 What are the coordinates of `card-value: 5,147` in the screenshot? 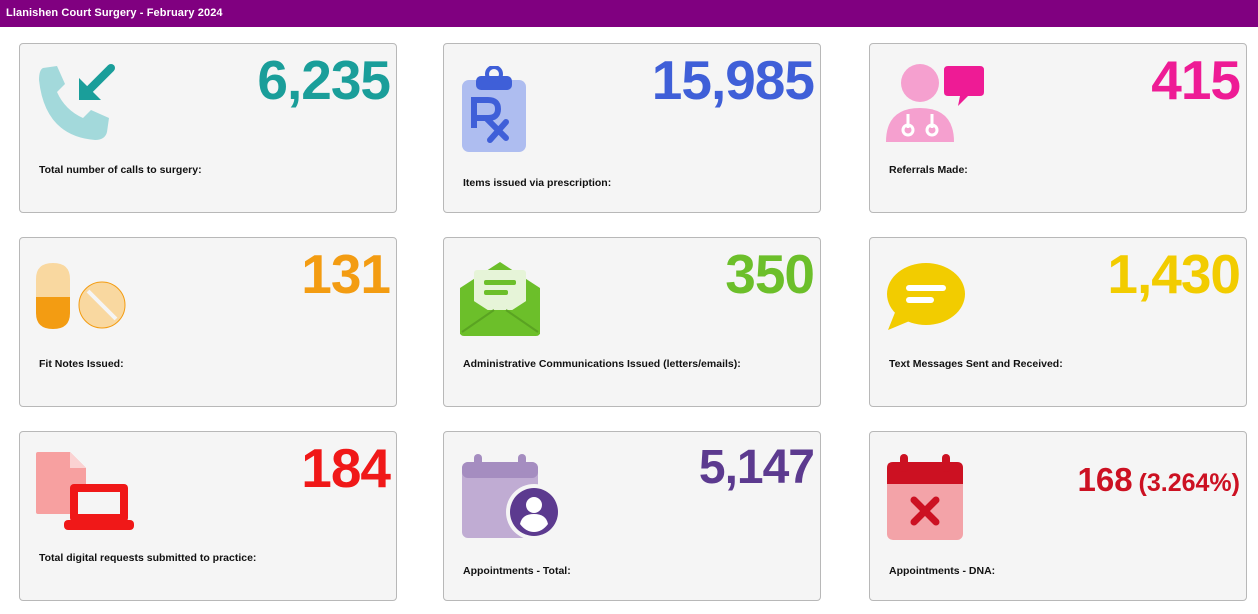 It's located at (756, 467).